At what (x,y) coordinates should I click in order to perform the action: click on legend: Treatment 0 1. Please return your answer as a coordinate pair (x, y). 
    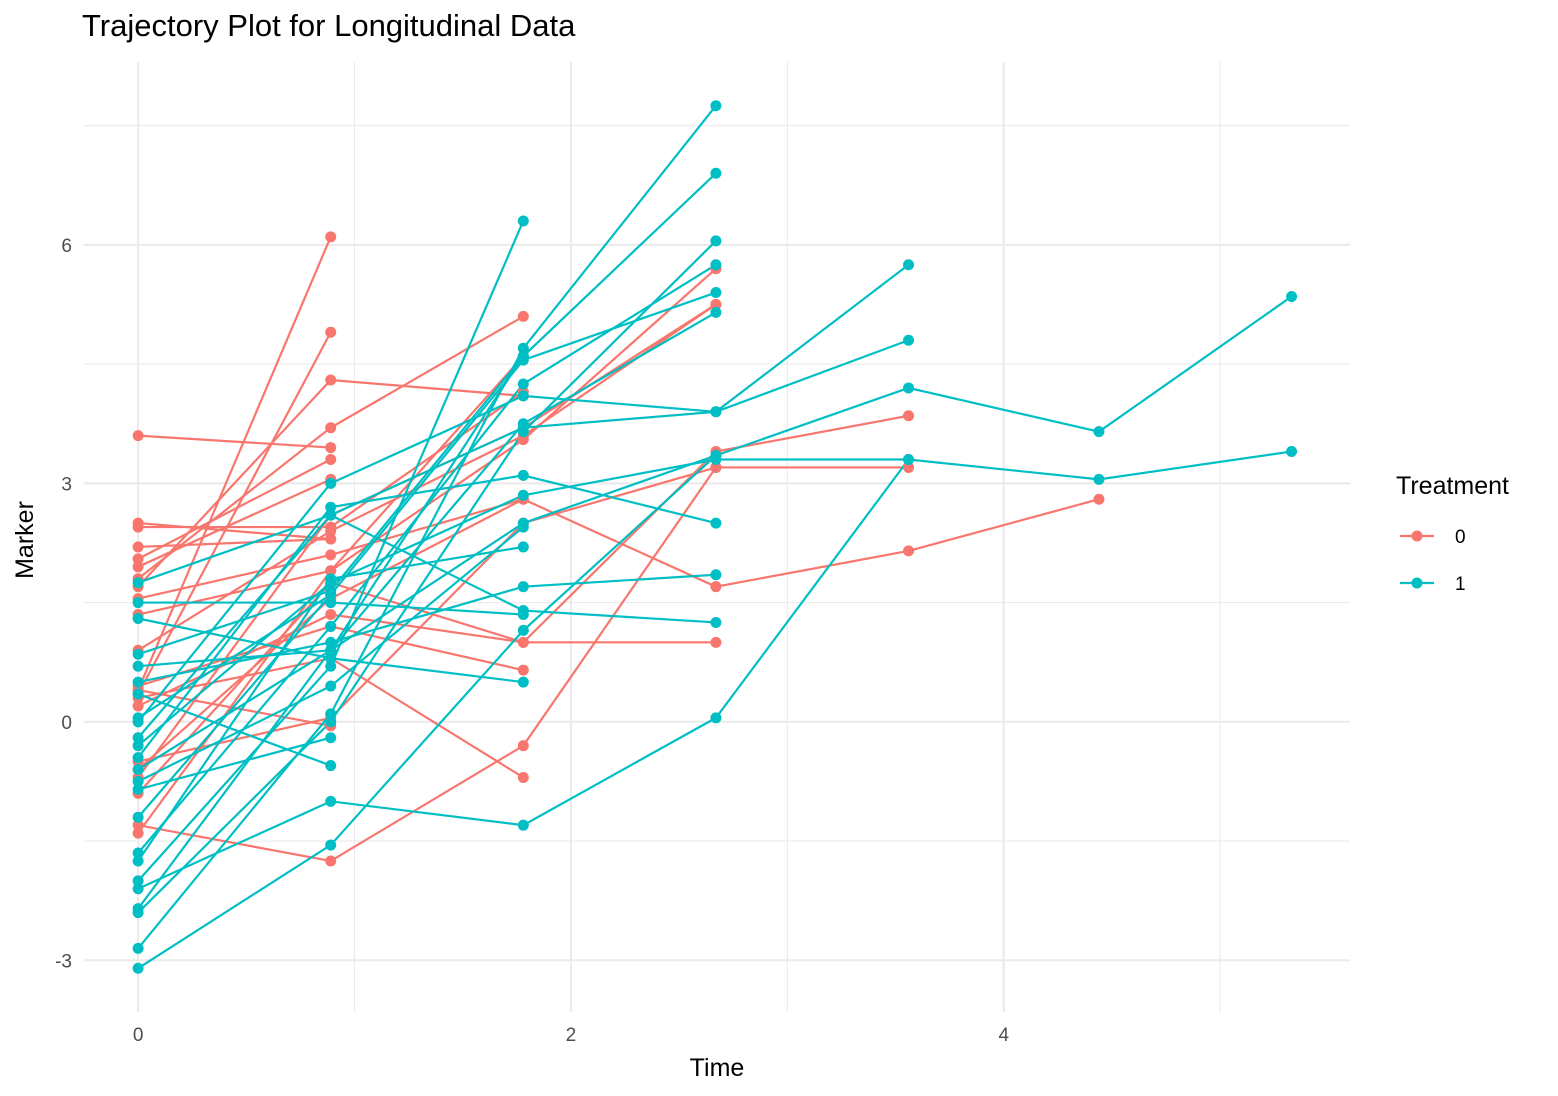
    Looking at the image, I should click on (1452, 533).